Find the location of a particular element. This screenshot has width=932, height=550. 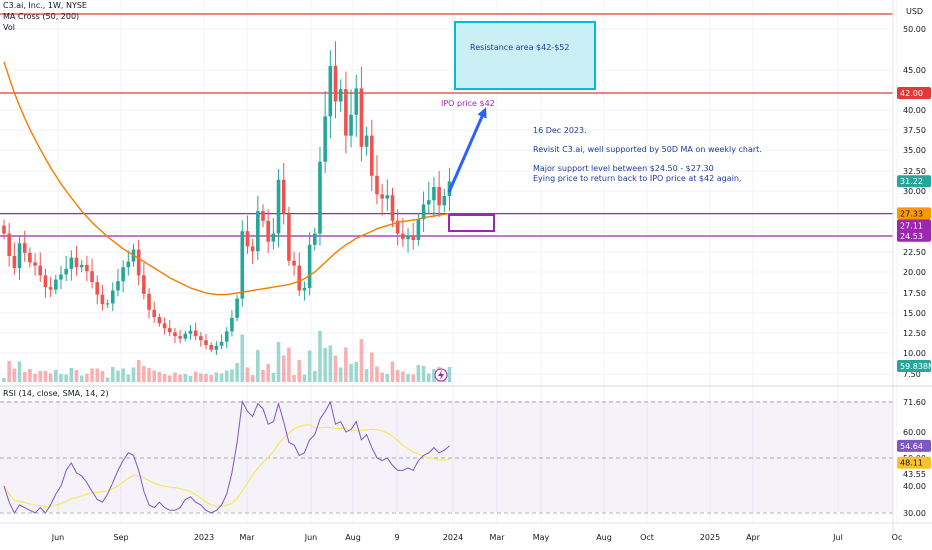

rsi-tick-label: 30.00 is located at coordinates (914, 513).